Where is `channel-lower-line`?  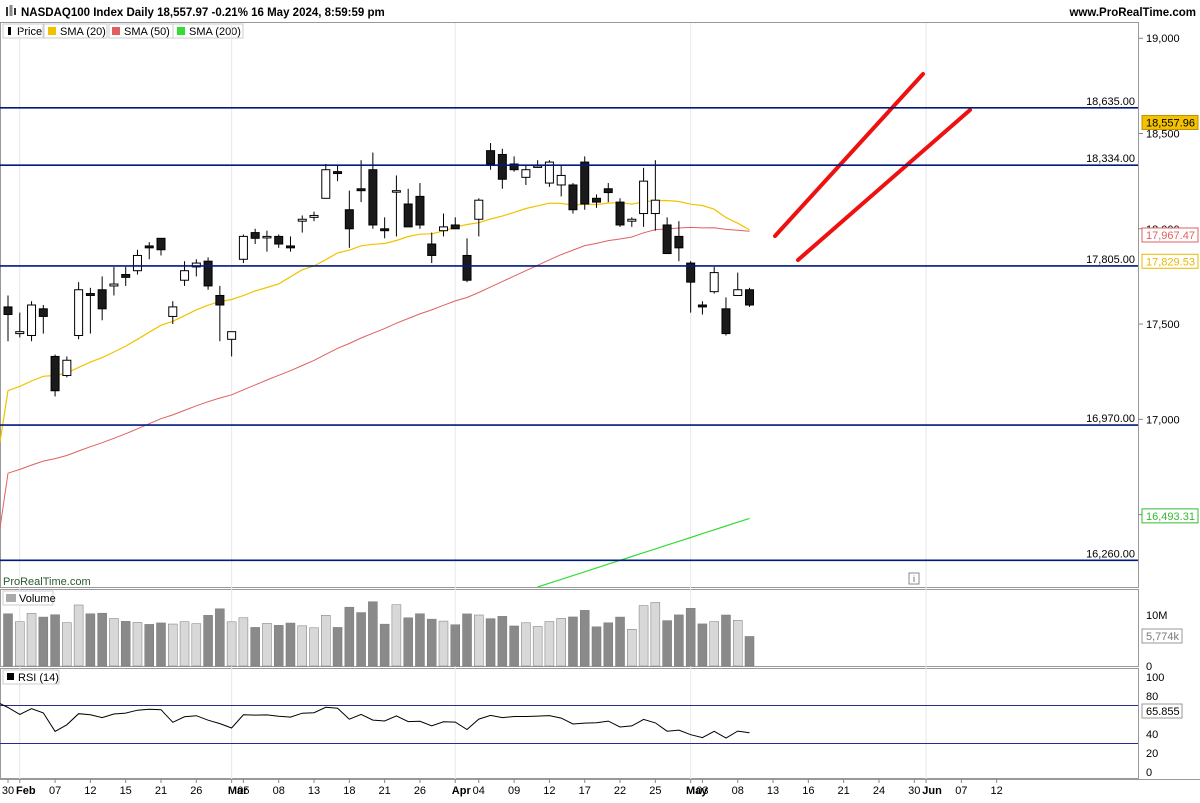
channel-lower-line is located at coordinates (884, 185).